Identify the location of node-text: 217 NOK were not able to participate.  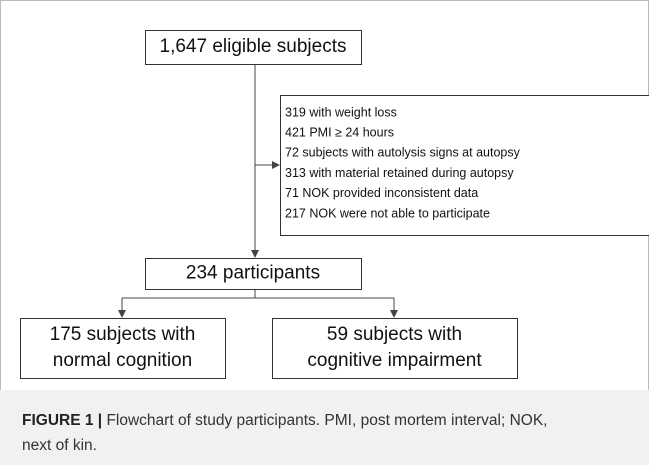
(387, 213).